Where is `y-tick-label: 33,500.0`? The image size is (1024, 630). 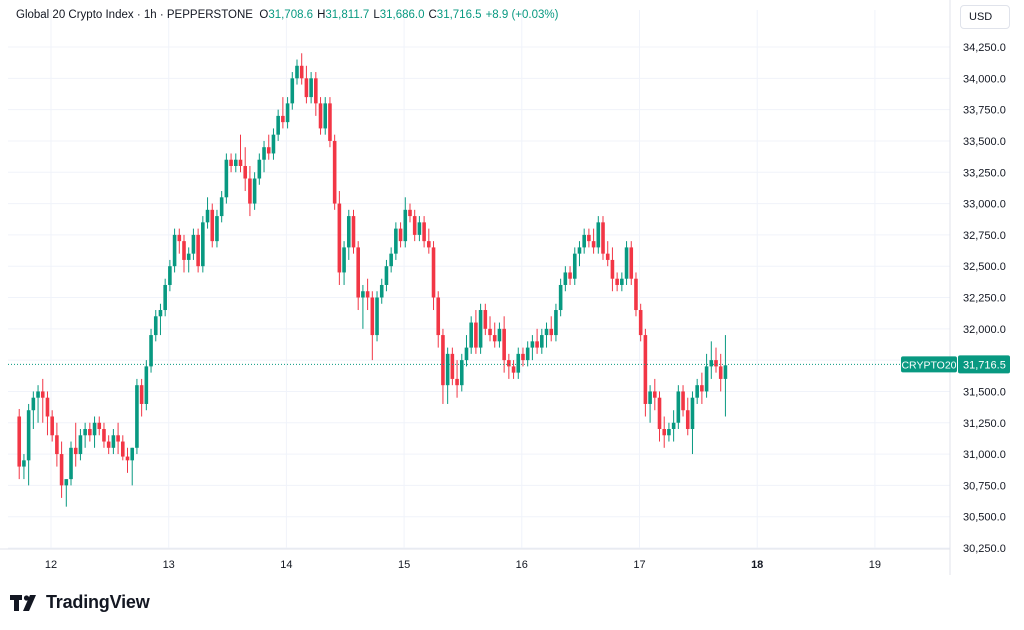
y-tick-label: 33,500.0 is located at coordinates (984, 142).